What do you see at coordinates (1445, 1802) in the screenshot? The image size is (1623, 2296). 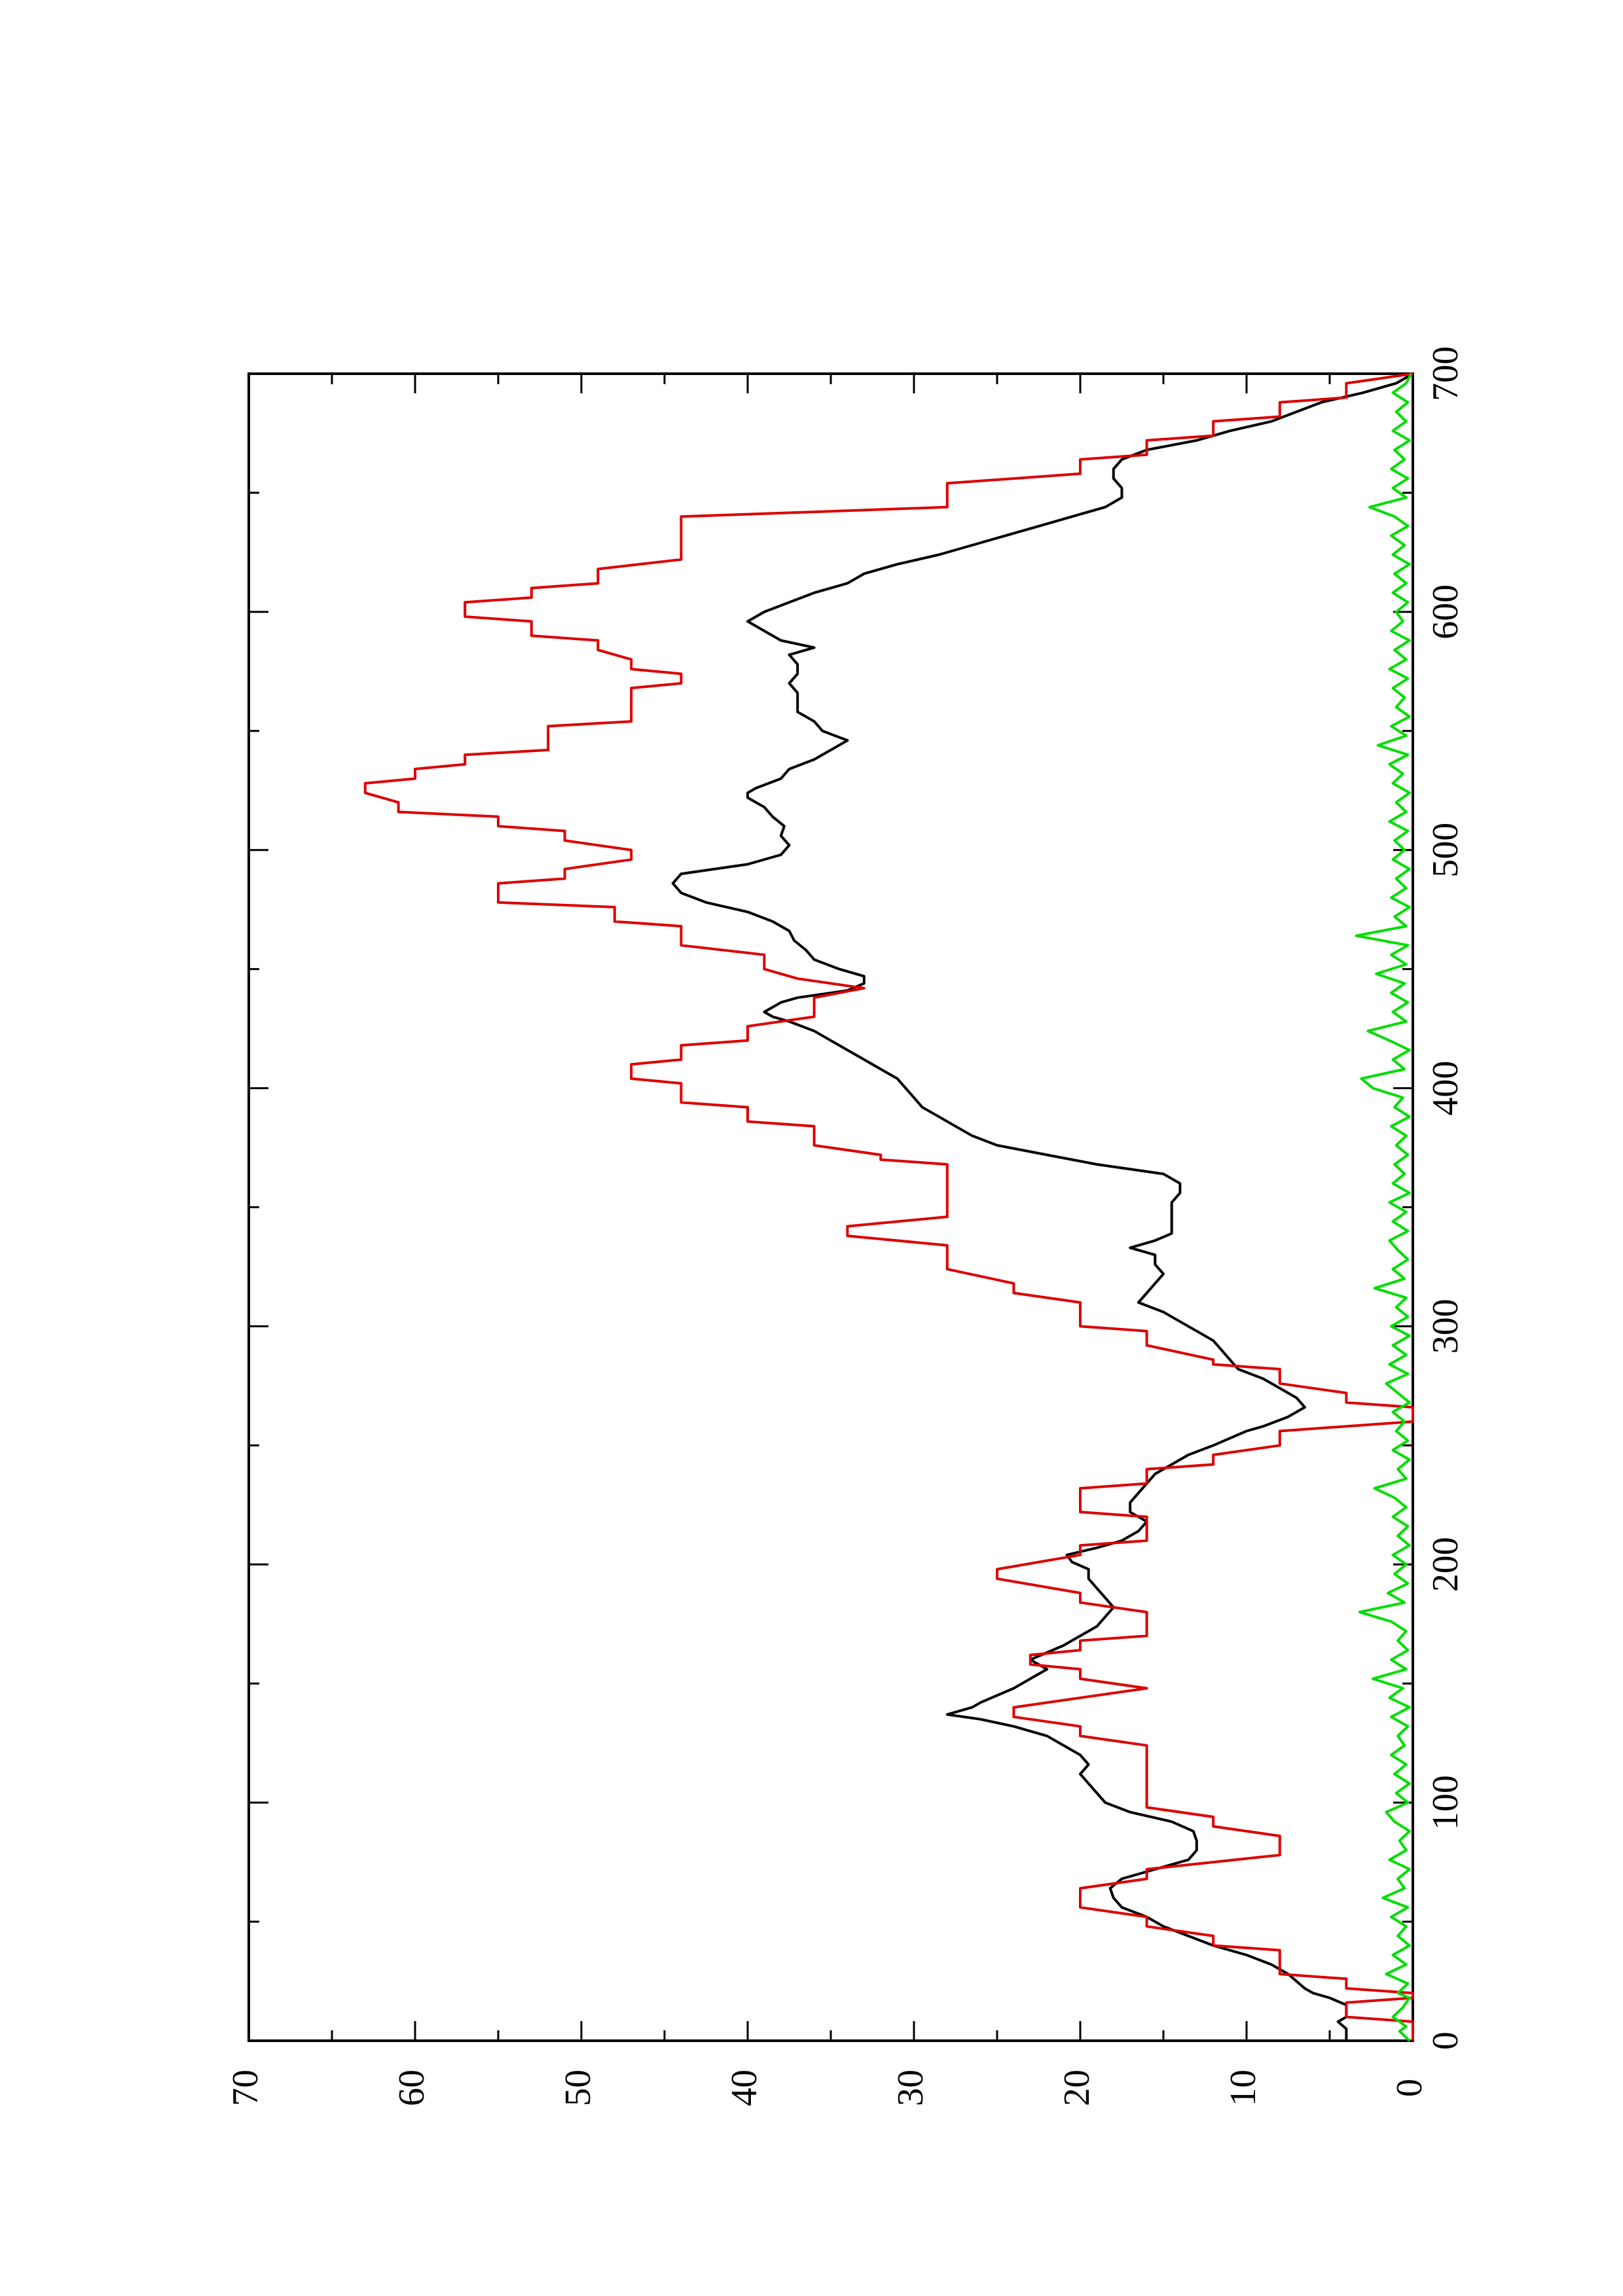 I see `x-tick-label: 100` at bounding box center [1445, 1802].